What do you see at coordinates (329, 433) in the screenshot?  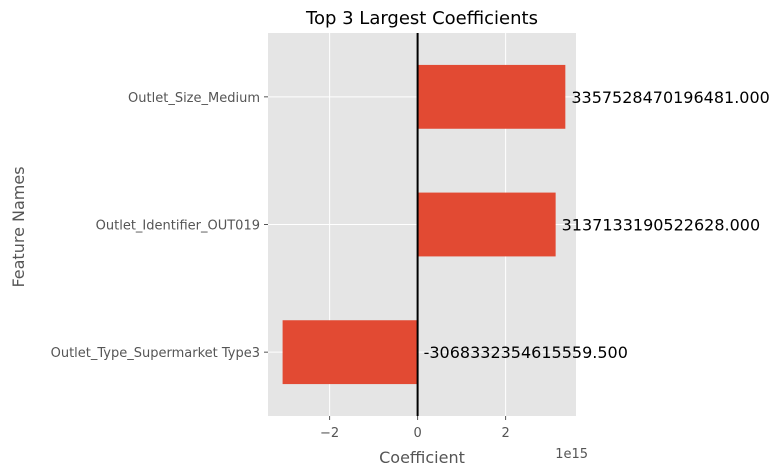 I see `x-tick-label: −2` at bounding box center [329, 433].